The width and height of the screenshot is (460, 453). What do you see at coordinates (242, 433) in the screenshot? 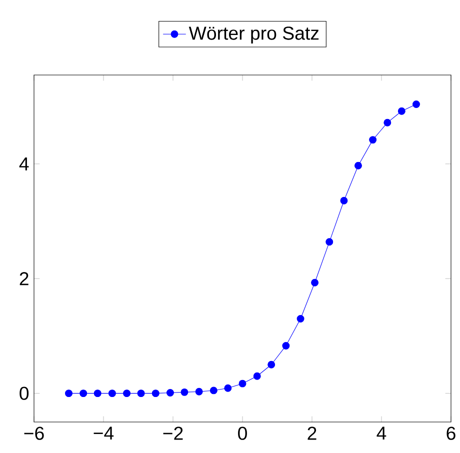
I see `x-tick-label: 0` at bounding box center [242, 433].